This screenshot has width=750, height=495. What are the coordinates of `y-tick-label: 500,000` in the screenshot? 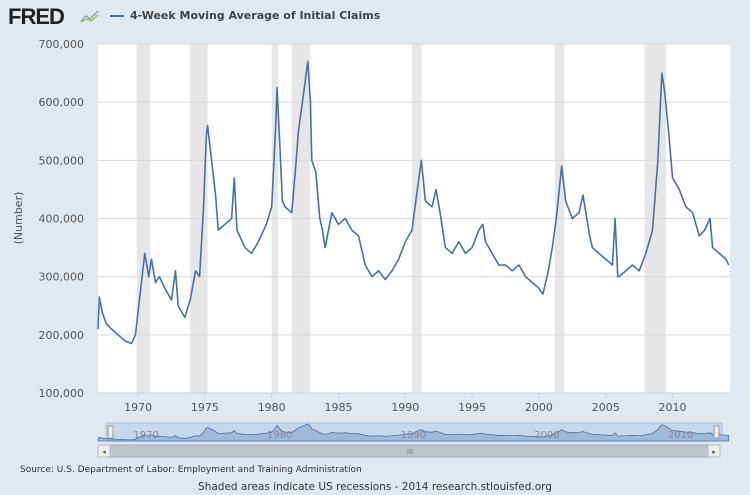 It's located at (62, 160).